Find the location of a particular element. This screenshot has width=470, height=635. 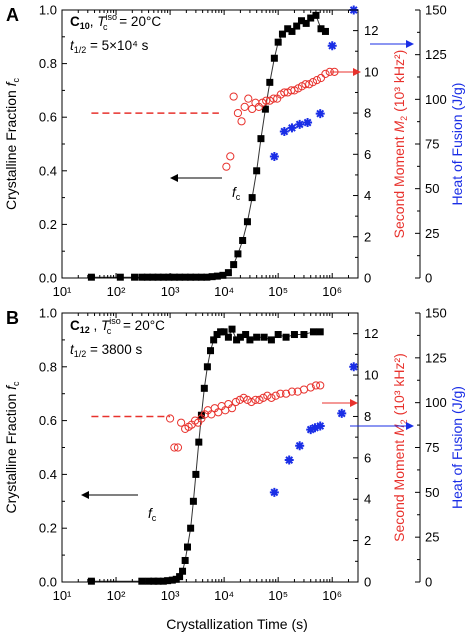

y-left-tick-label: 0.2 is located at coordinates (48, 528).